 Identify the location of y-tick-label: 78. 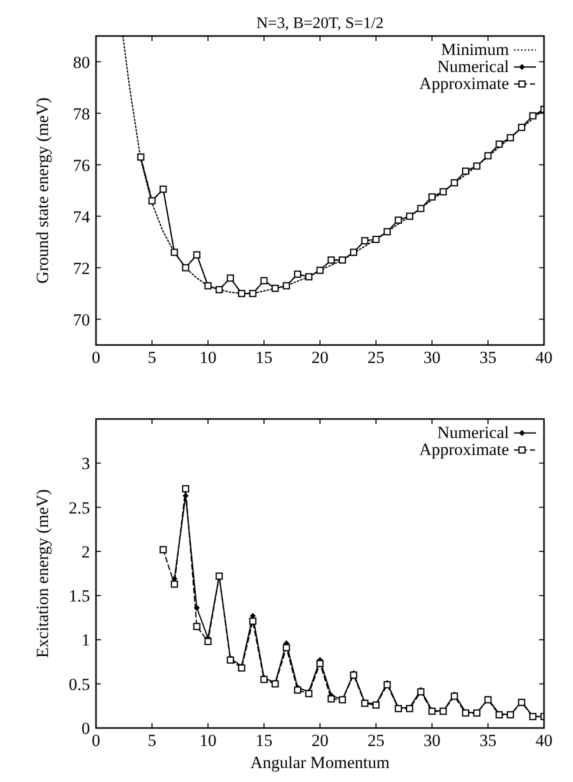
(81, 114).